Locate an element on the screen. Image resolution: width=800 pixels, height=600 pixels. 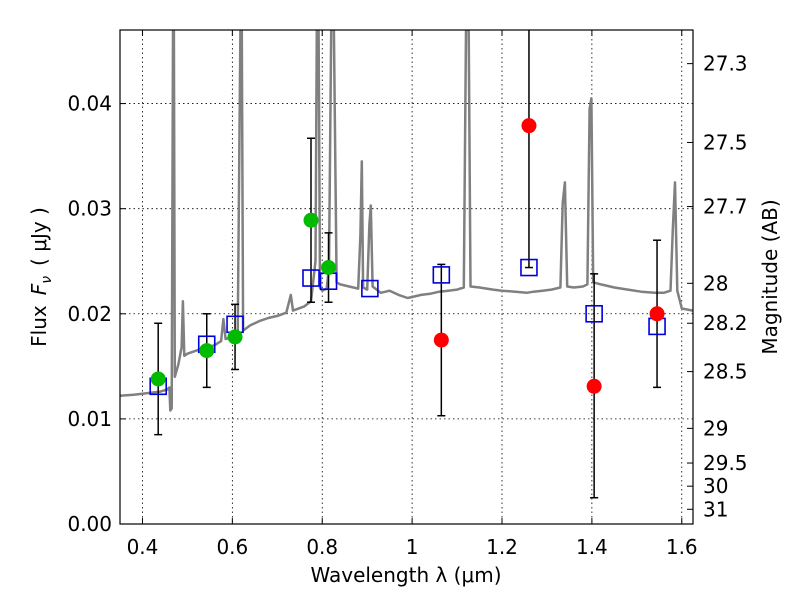
y-axis-right-label: Magnitude (AB) is located at coordinates (770, 276).